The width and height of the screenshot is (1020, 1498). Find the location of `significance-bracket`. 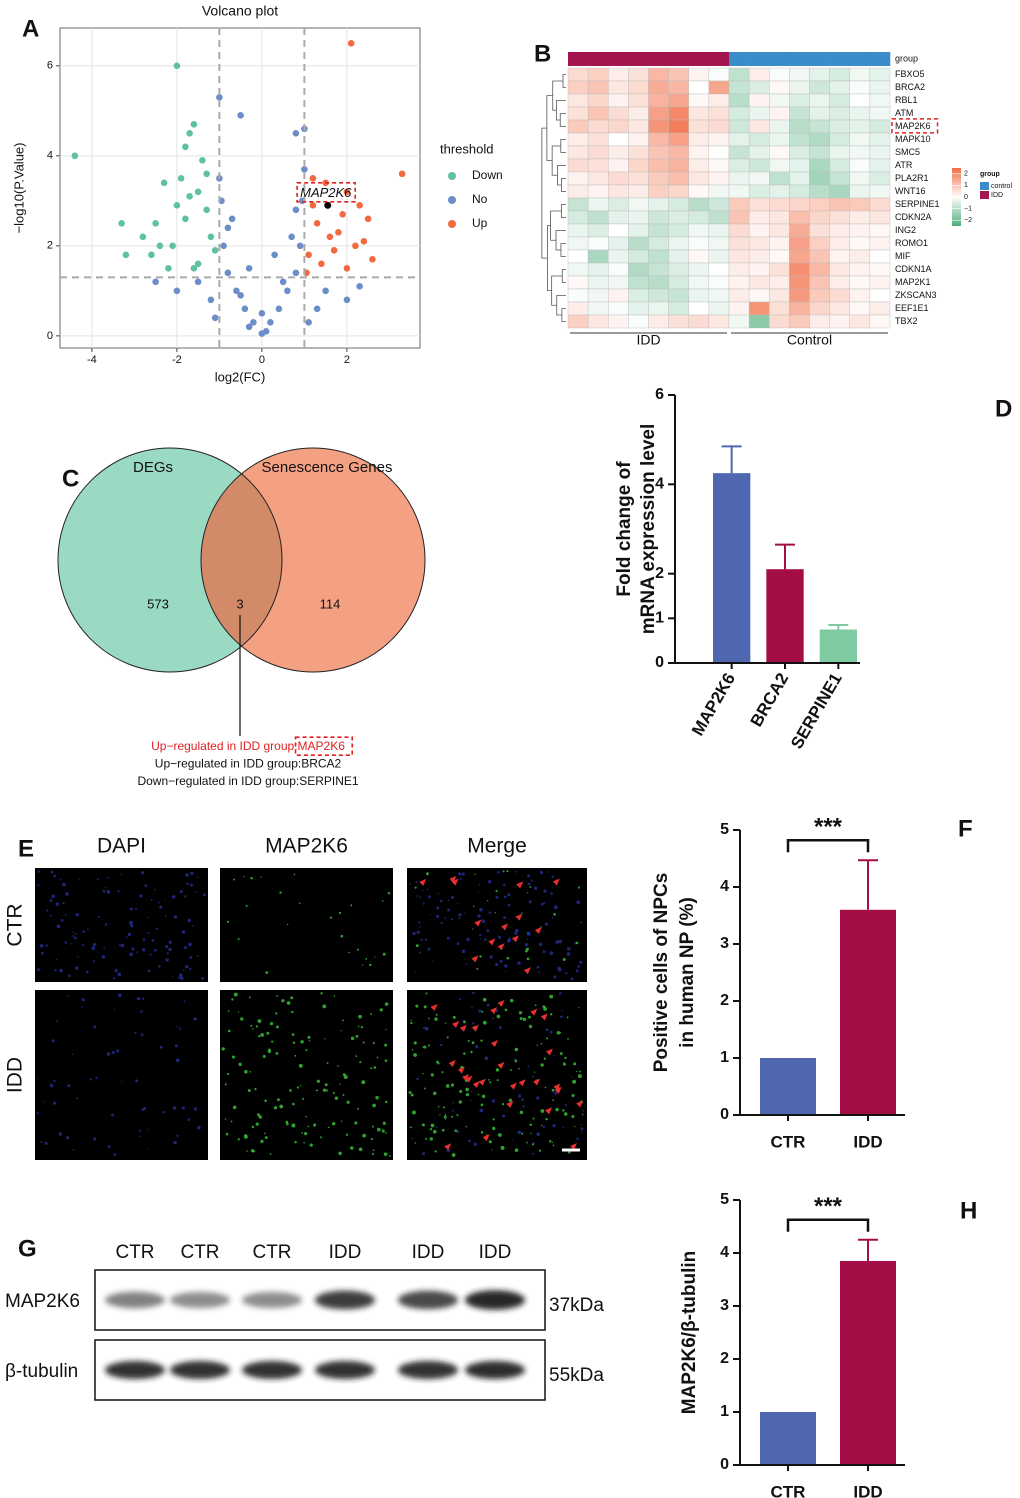

significance-bracket is located at coordinates (828, 1225).